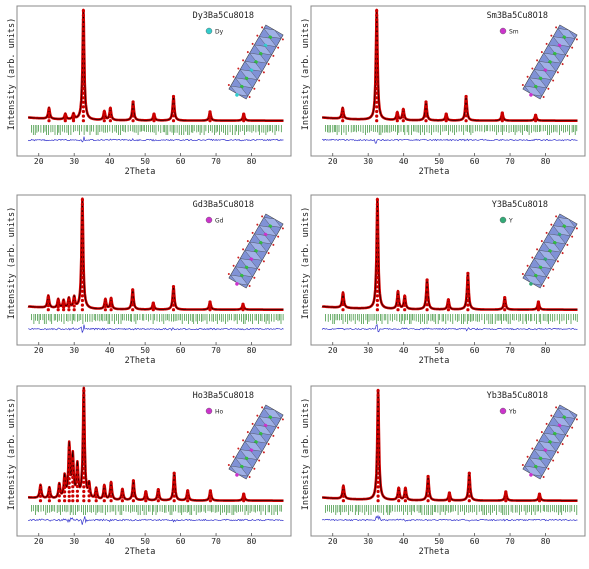  I want to click on legend-label: Y, so click(510, 221).